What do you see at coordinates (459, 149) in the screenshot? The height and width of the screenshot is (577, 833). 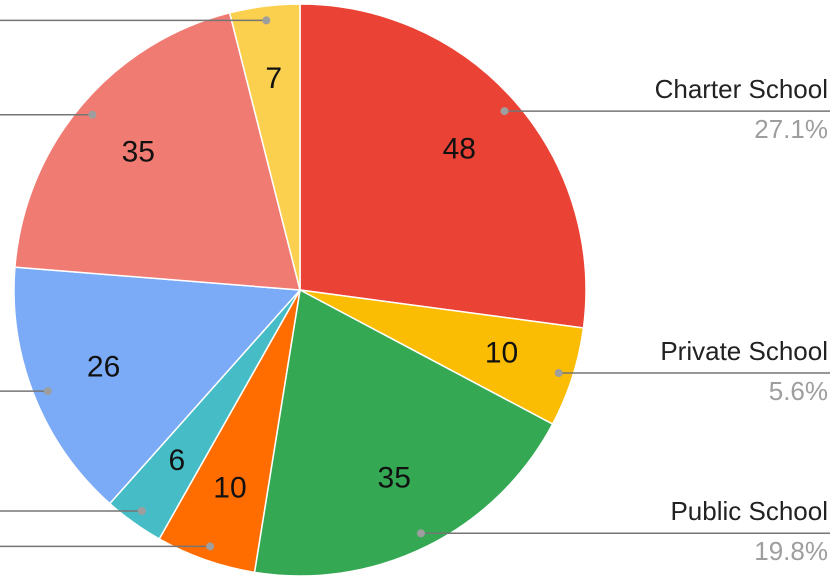 I see `slice-value-label: 48` at bounding box center [459, 149].